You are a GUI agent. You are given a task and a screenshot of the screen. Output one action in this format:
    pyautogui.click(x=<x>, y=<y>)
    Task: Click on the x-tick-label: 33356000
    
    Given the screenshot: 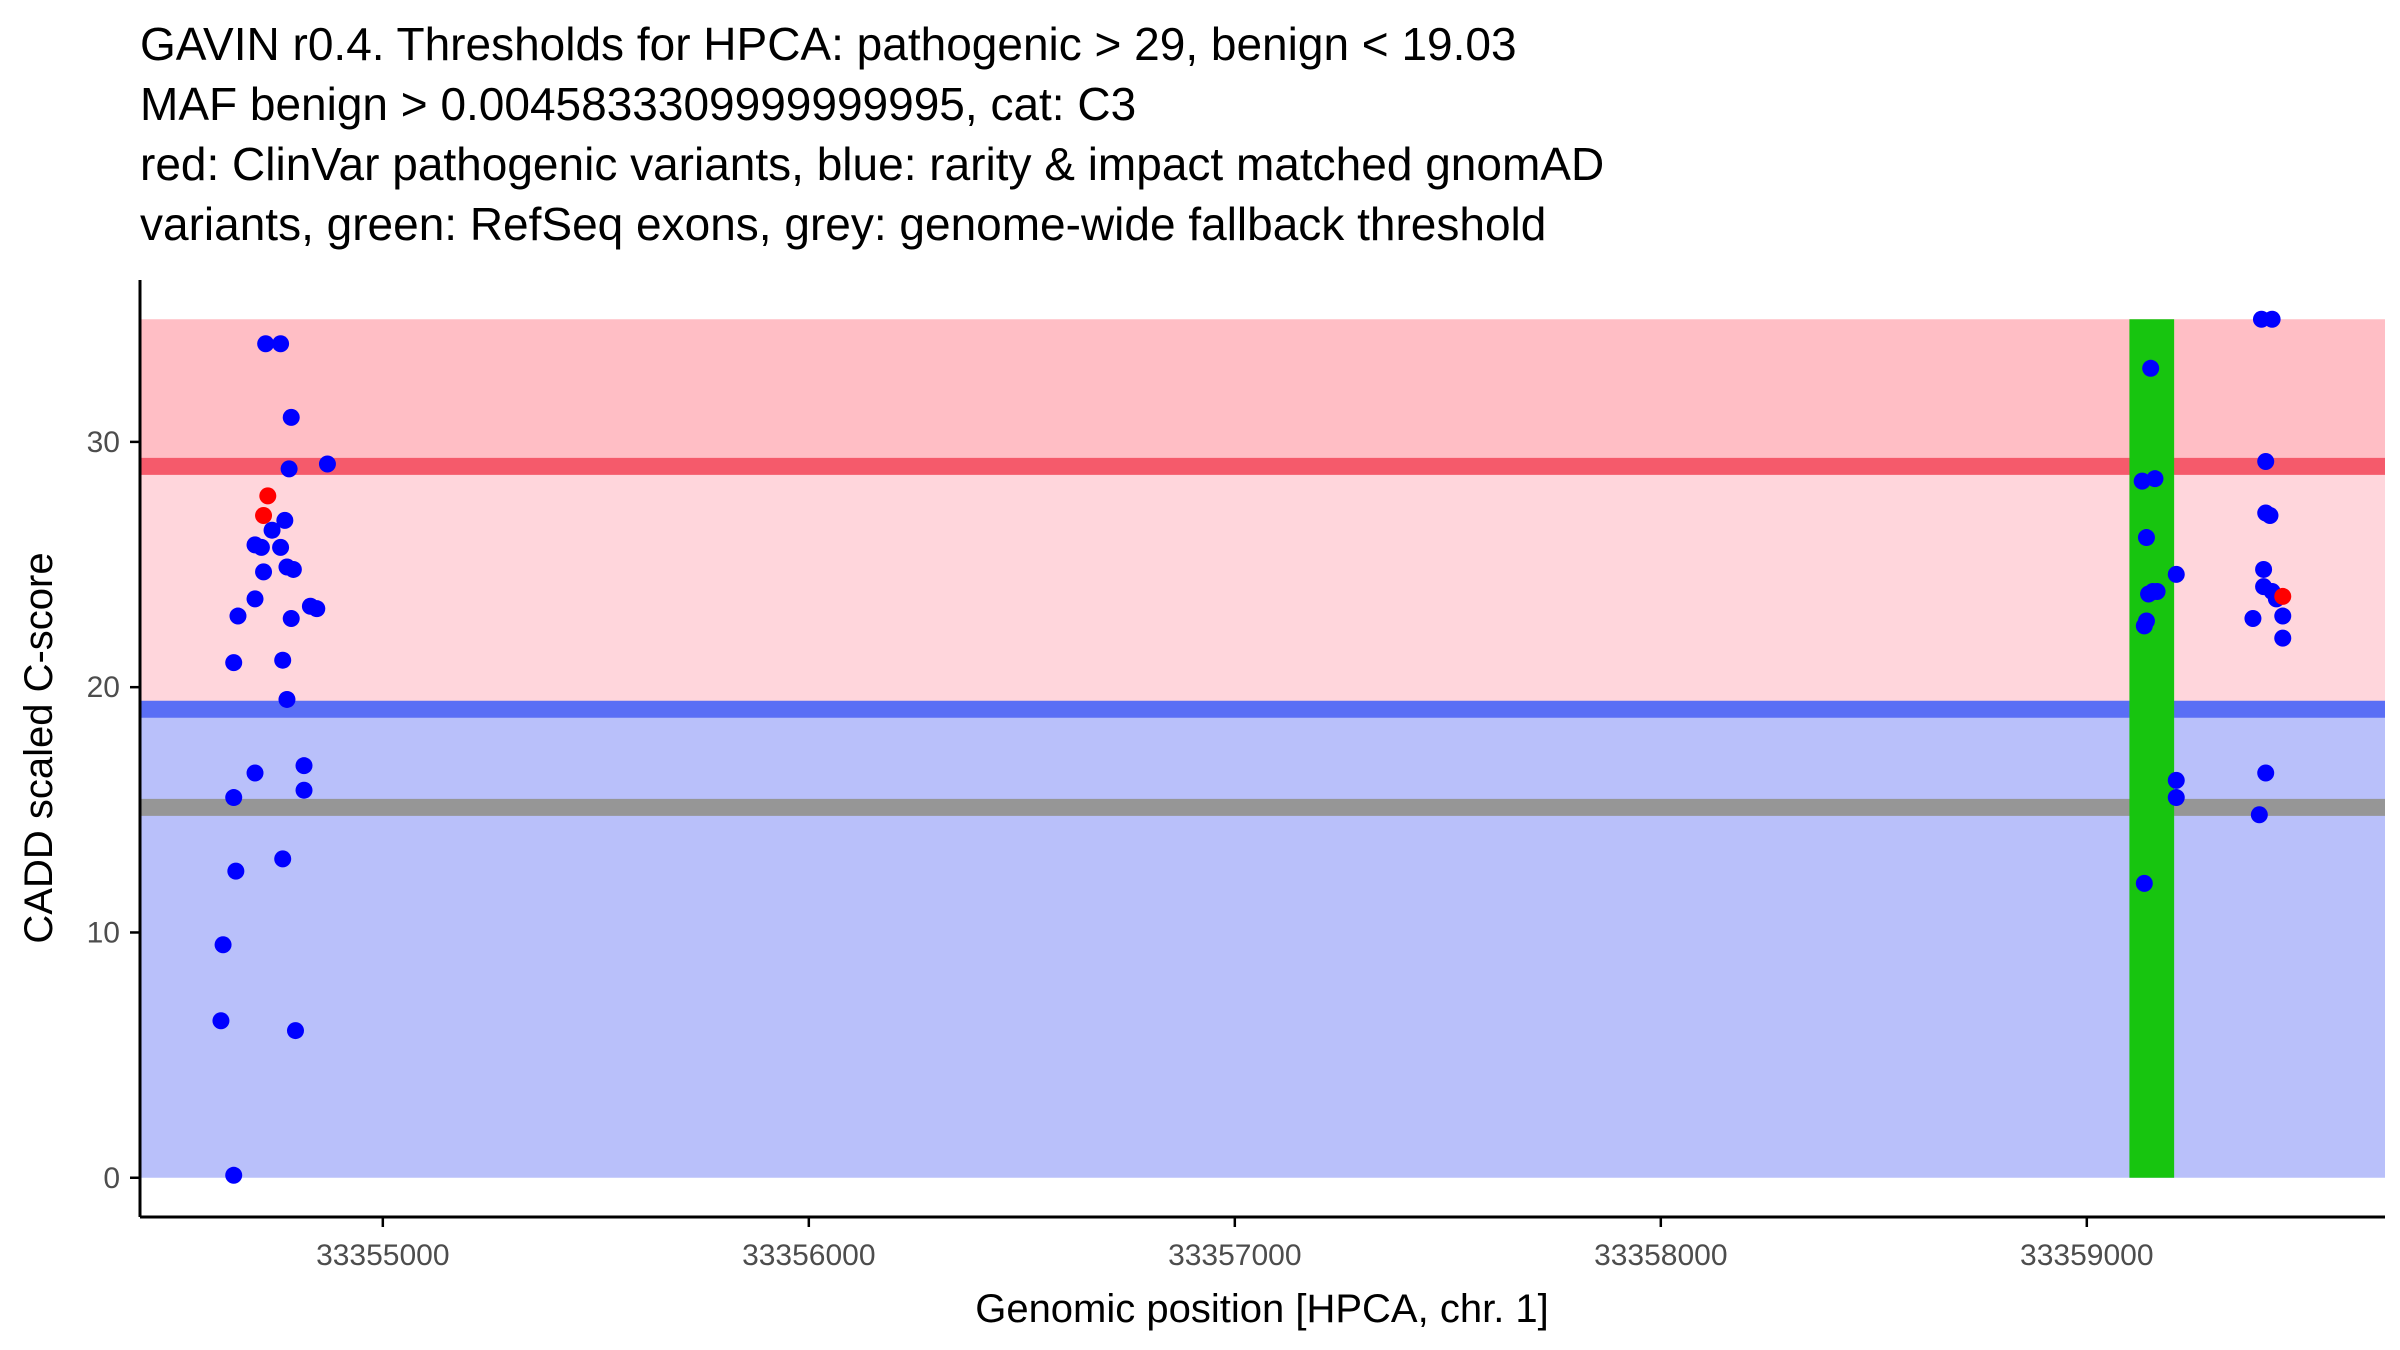 What is the action you would take?
    pyautogui.click(x=808, y=1255)
    